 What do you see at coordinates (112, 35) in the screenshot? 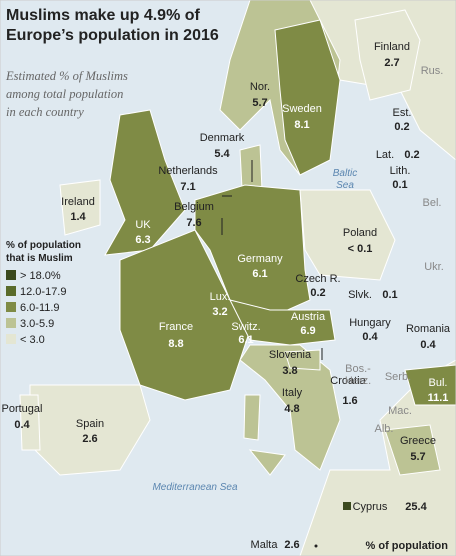
I see `title: Europe’s population in 2016` at bounding box center [112, 35].